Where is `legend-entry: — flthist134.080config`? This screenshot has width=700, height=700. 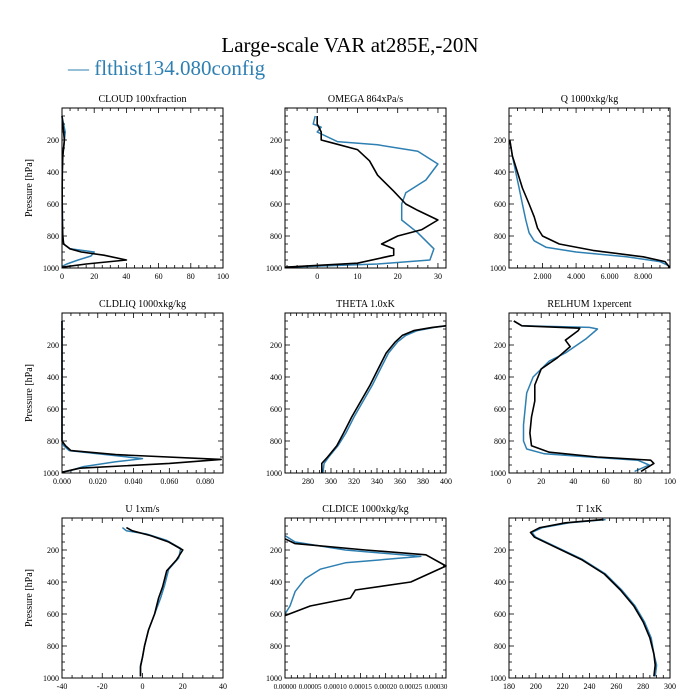 legend-entry: — flthist134.080config is located at coordinates (166, 68).